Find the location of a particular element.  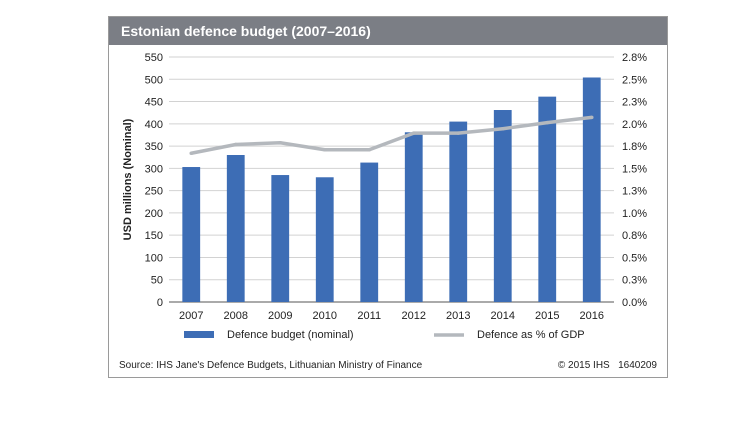

x-tick-label: 2012 is located at coordinates (414, 316).